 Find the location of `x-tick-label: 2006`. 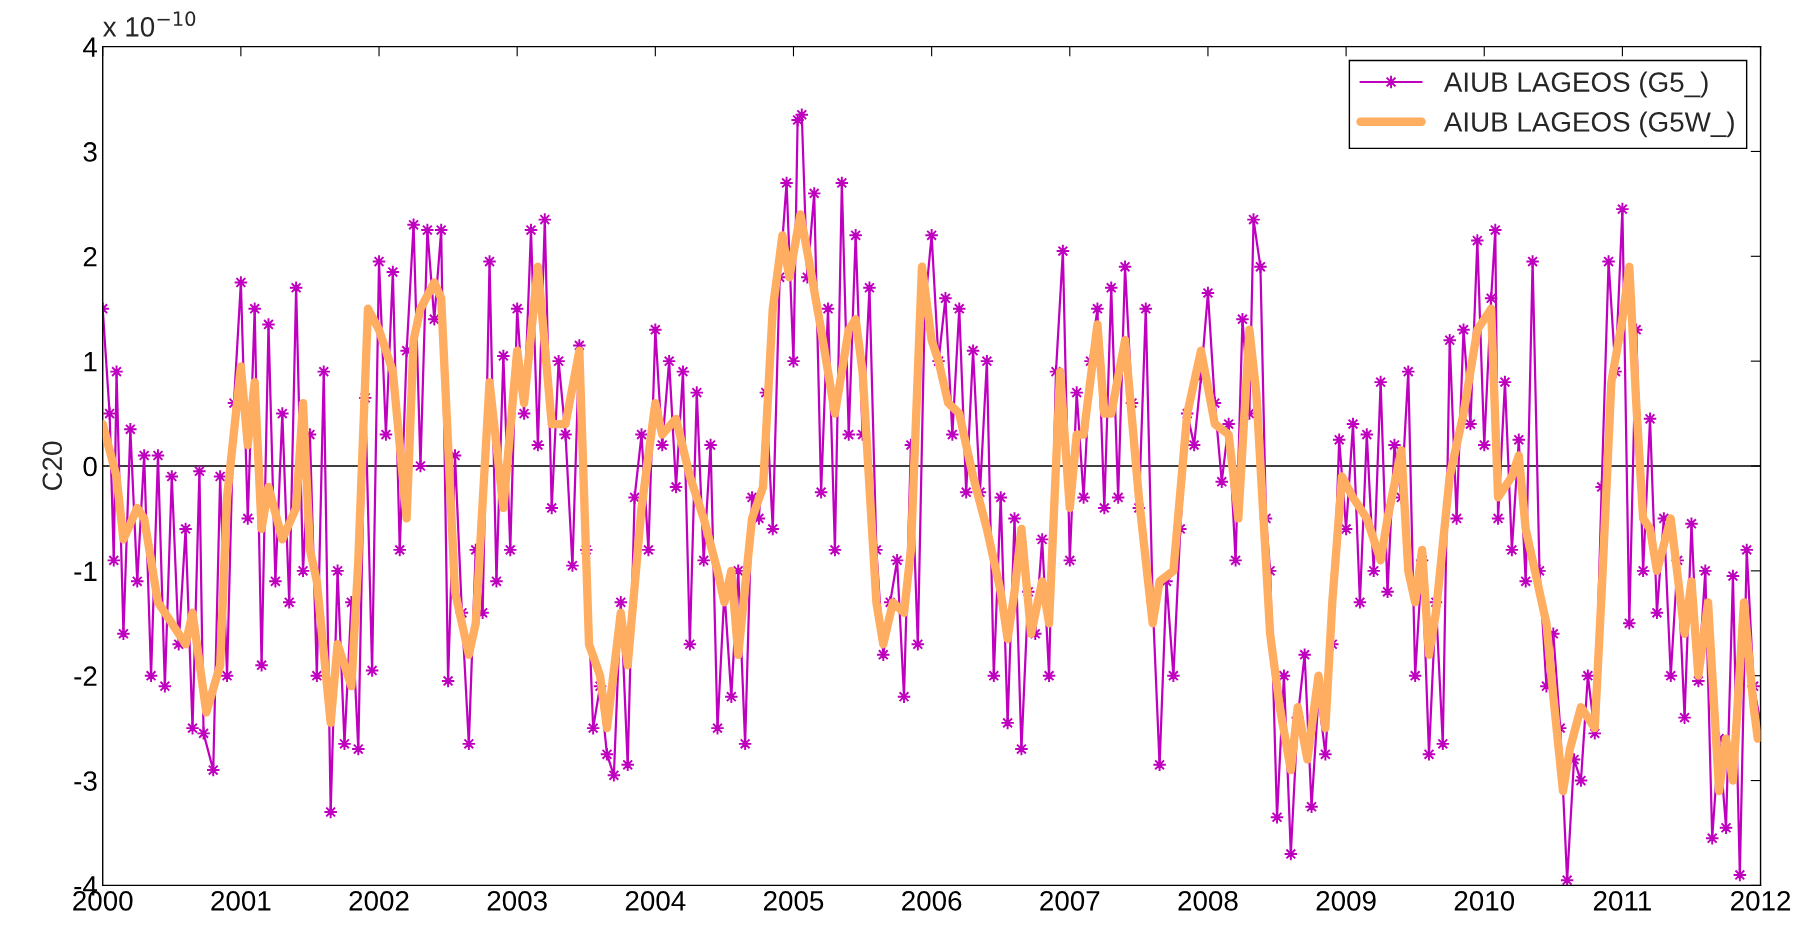

x-tick-label: 2006 is located at coordinates (932, 900).